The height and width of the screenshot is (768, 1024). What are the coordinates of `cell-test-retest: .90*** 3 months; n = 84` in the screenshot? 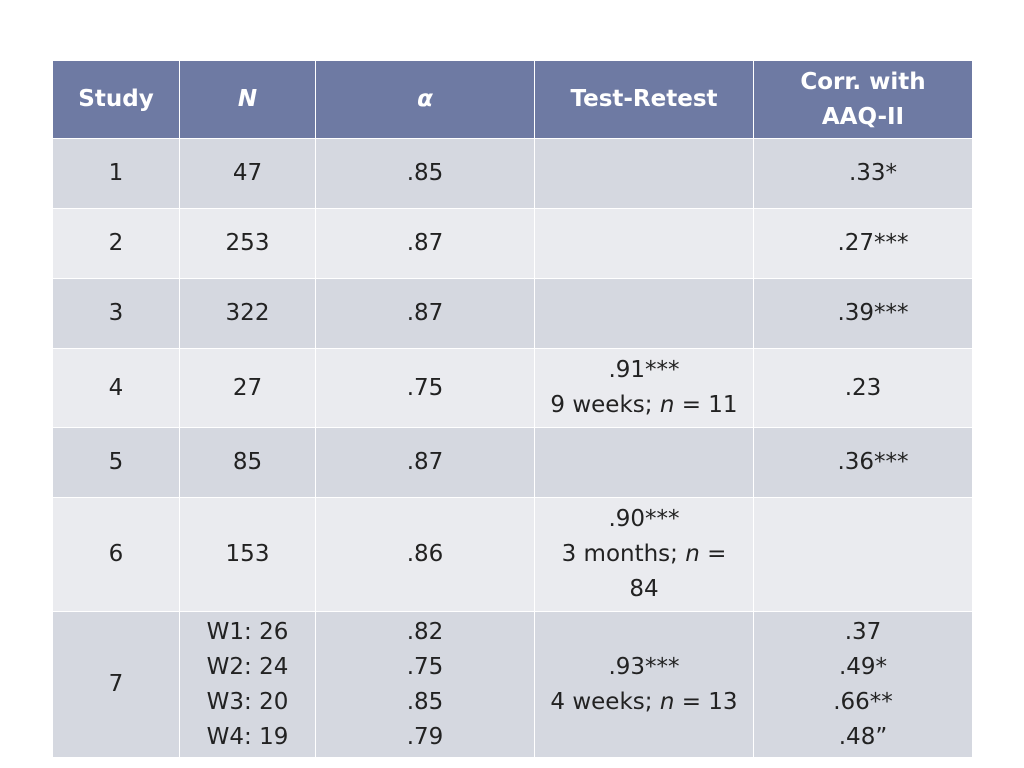 It's located at (644, 554).